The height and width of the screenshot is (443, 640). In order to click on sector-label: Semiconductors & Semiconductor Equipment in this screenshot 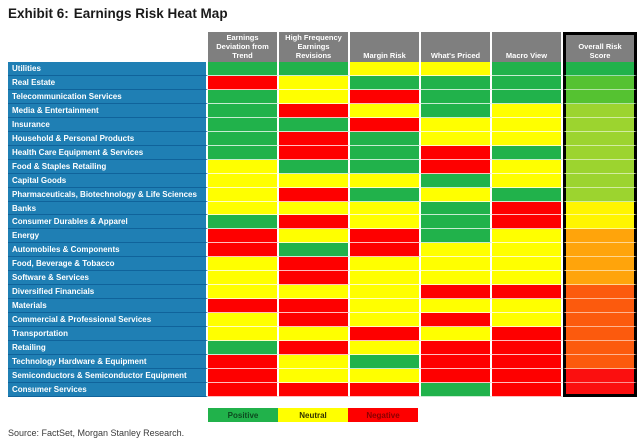, I will do `click(108, 375)`.